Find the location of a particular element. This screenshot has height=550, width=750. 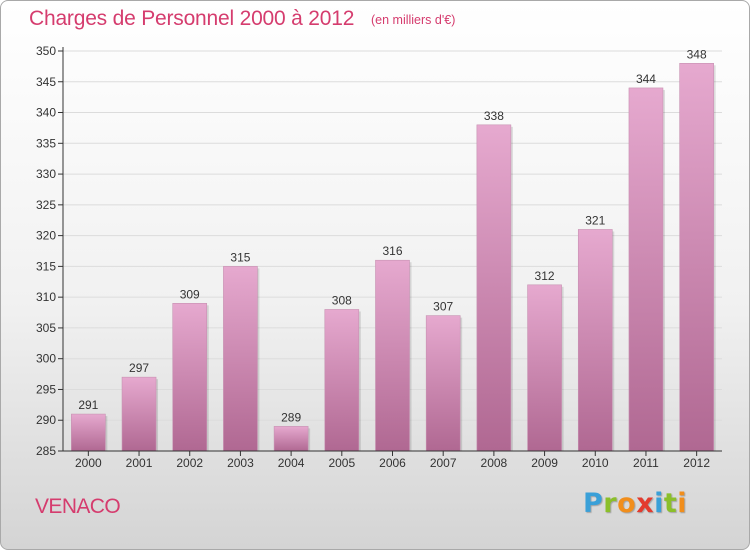

x-tick-label: 2004 is located at coordinates (291, 463).